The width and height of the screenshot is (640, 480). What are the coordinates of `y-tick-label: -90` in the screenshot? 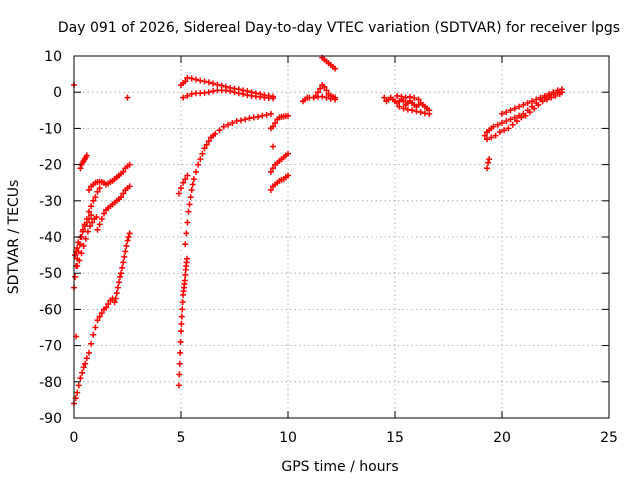 It's located at (50, 419).